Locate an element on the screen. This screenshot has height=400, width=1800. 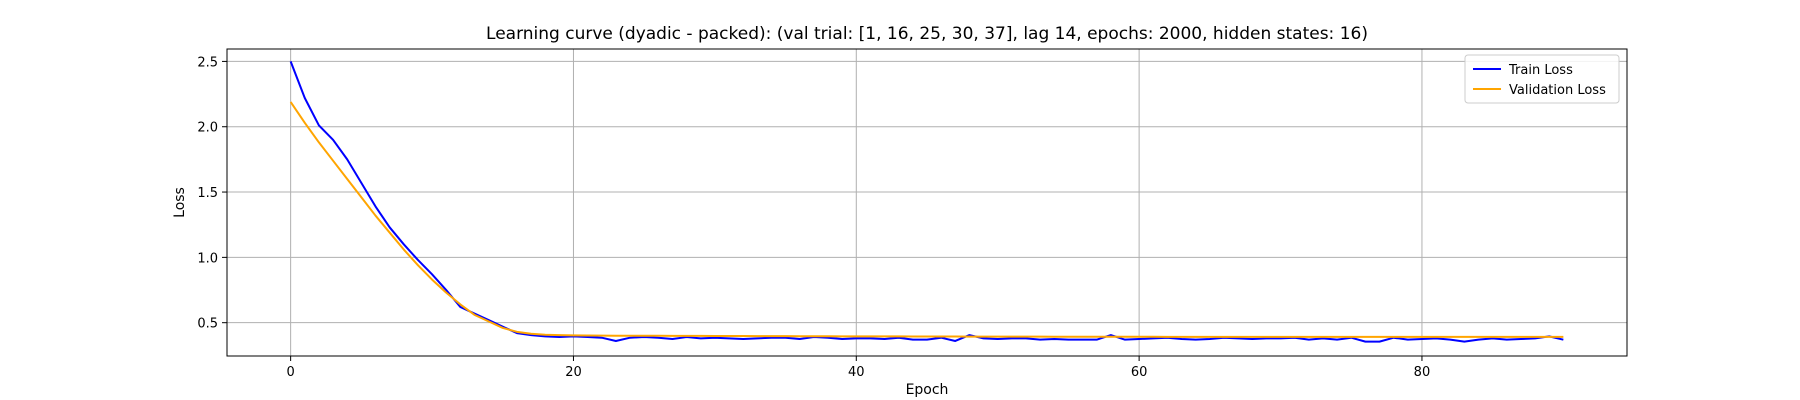
y-tick-label: 2.5 is located at coordinates (207, 62).